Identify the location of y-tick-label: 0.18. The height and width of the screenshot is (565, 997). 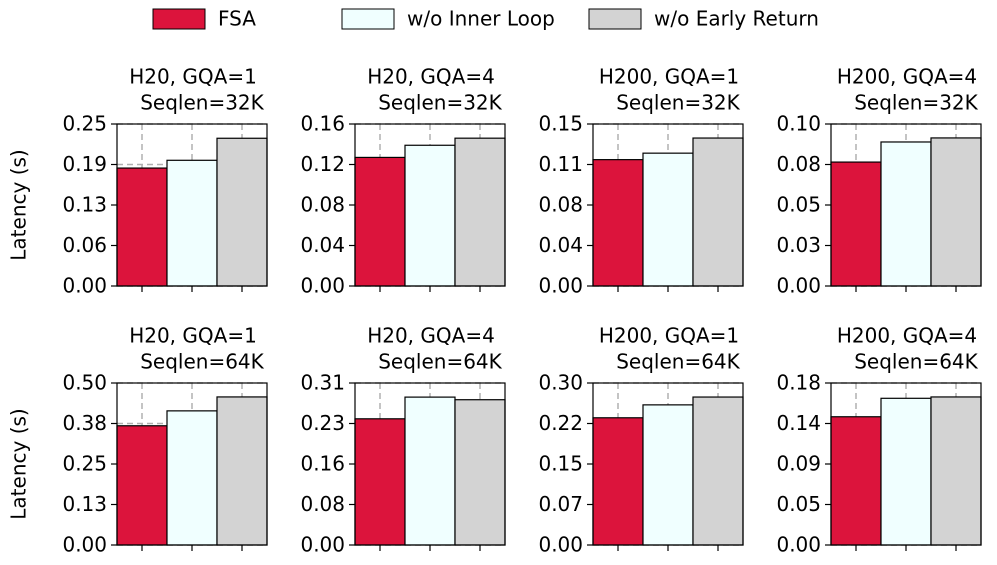
(798, 383).